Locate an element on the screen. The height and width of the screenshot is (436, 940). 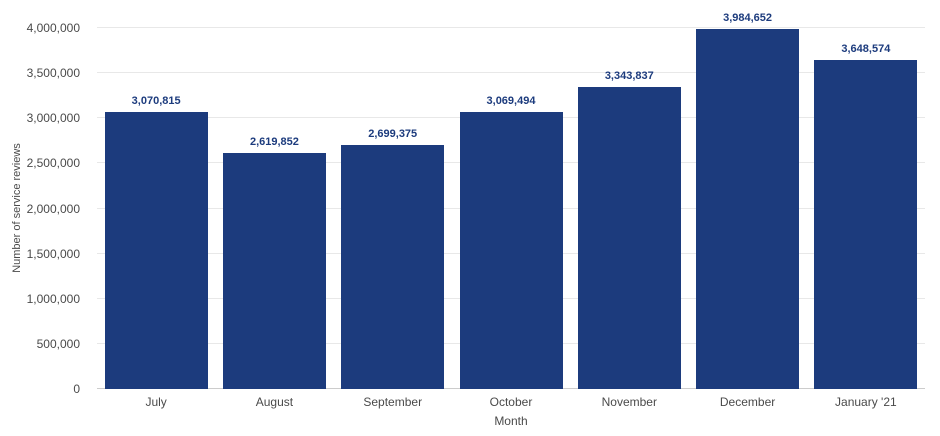
bar-october is located at coordinates (511, 250).